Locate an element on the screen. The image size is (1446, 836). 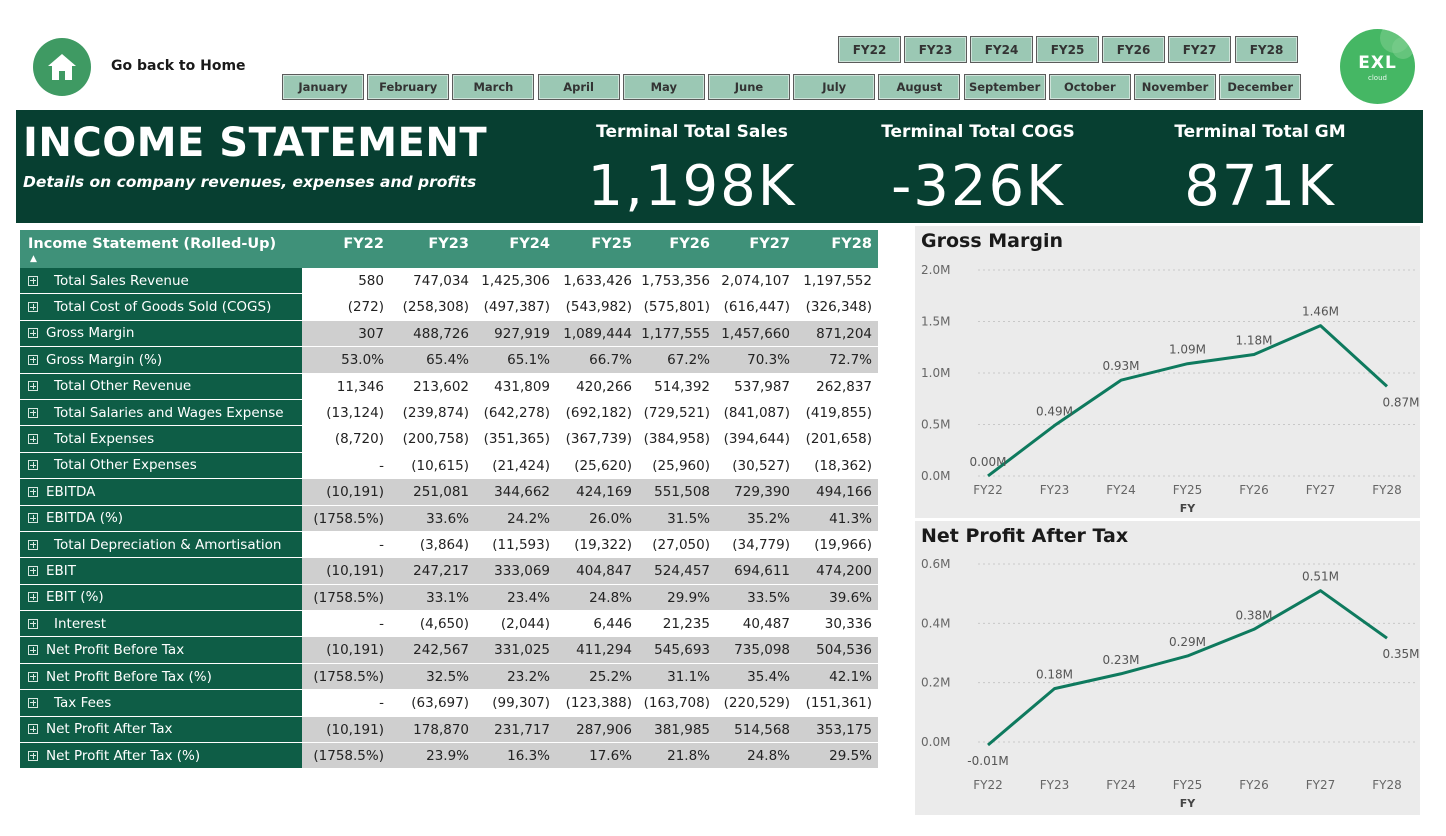
table-cell: 331,025 is located at coordinates (522, 650).